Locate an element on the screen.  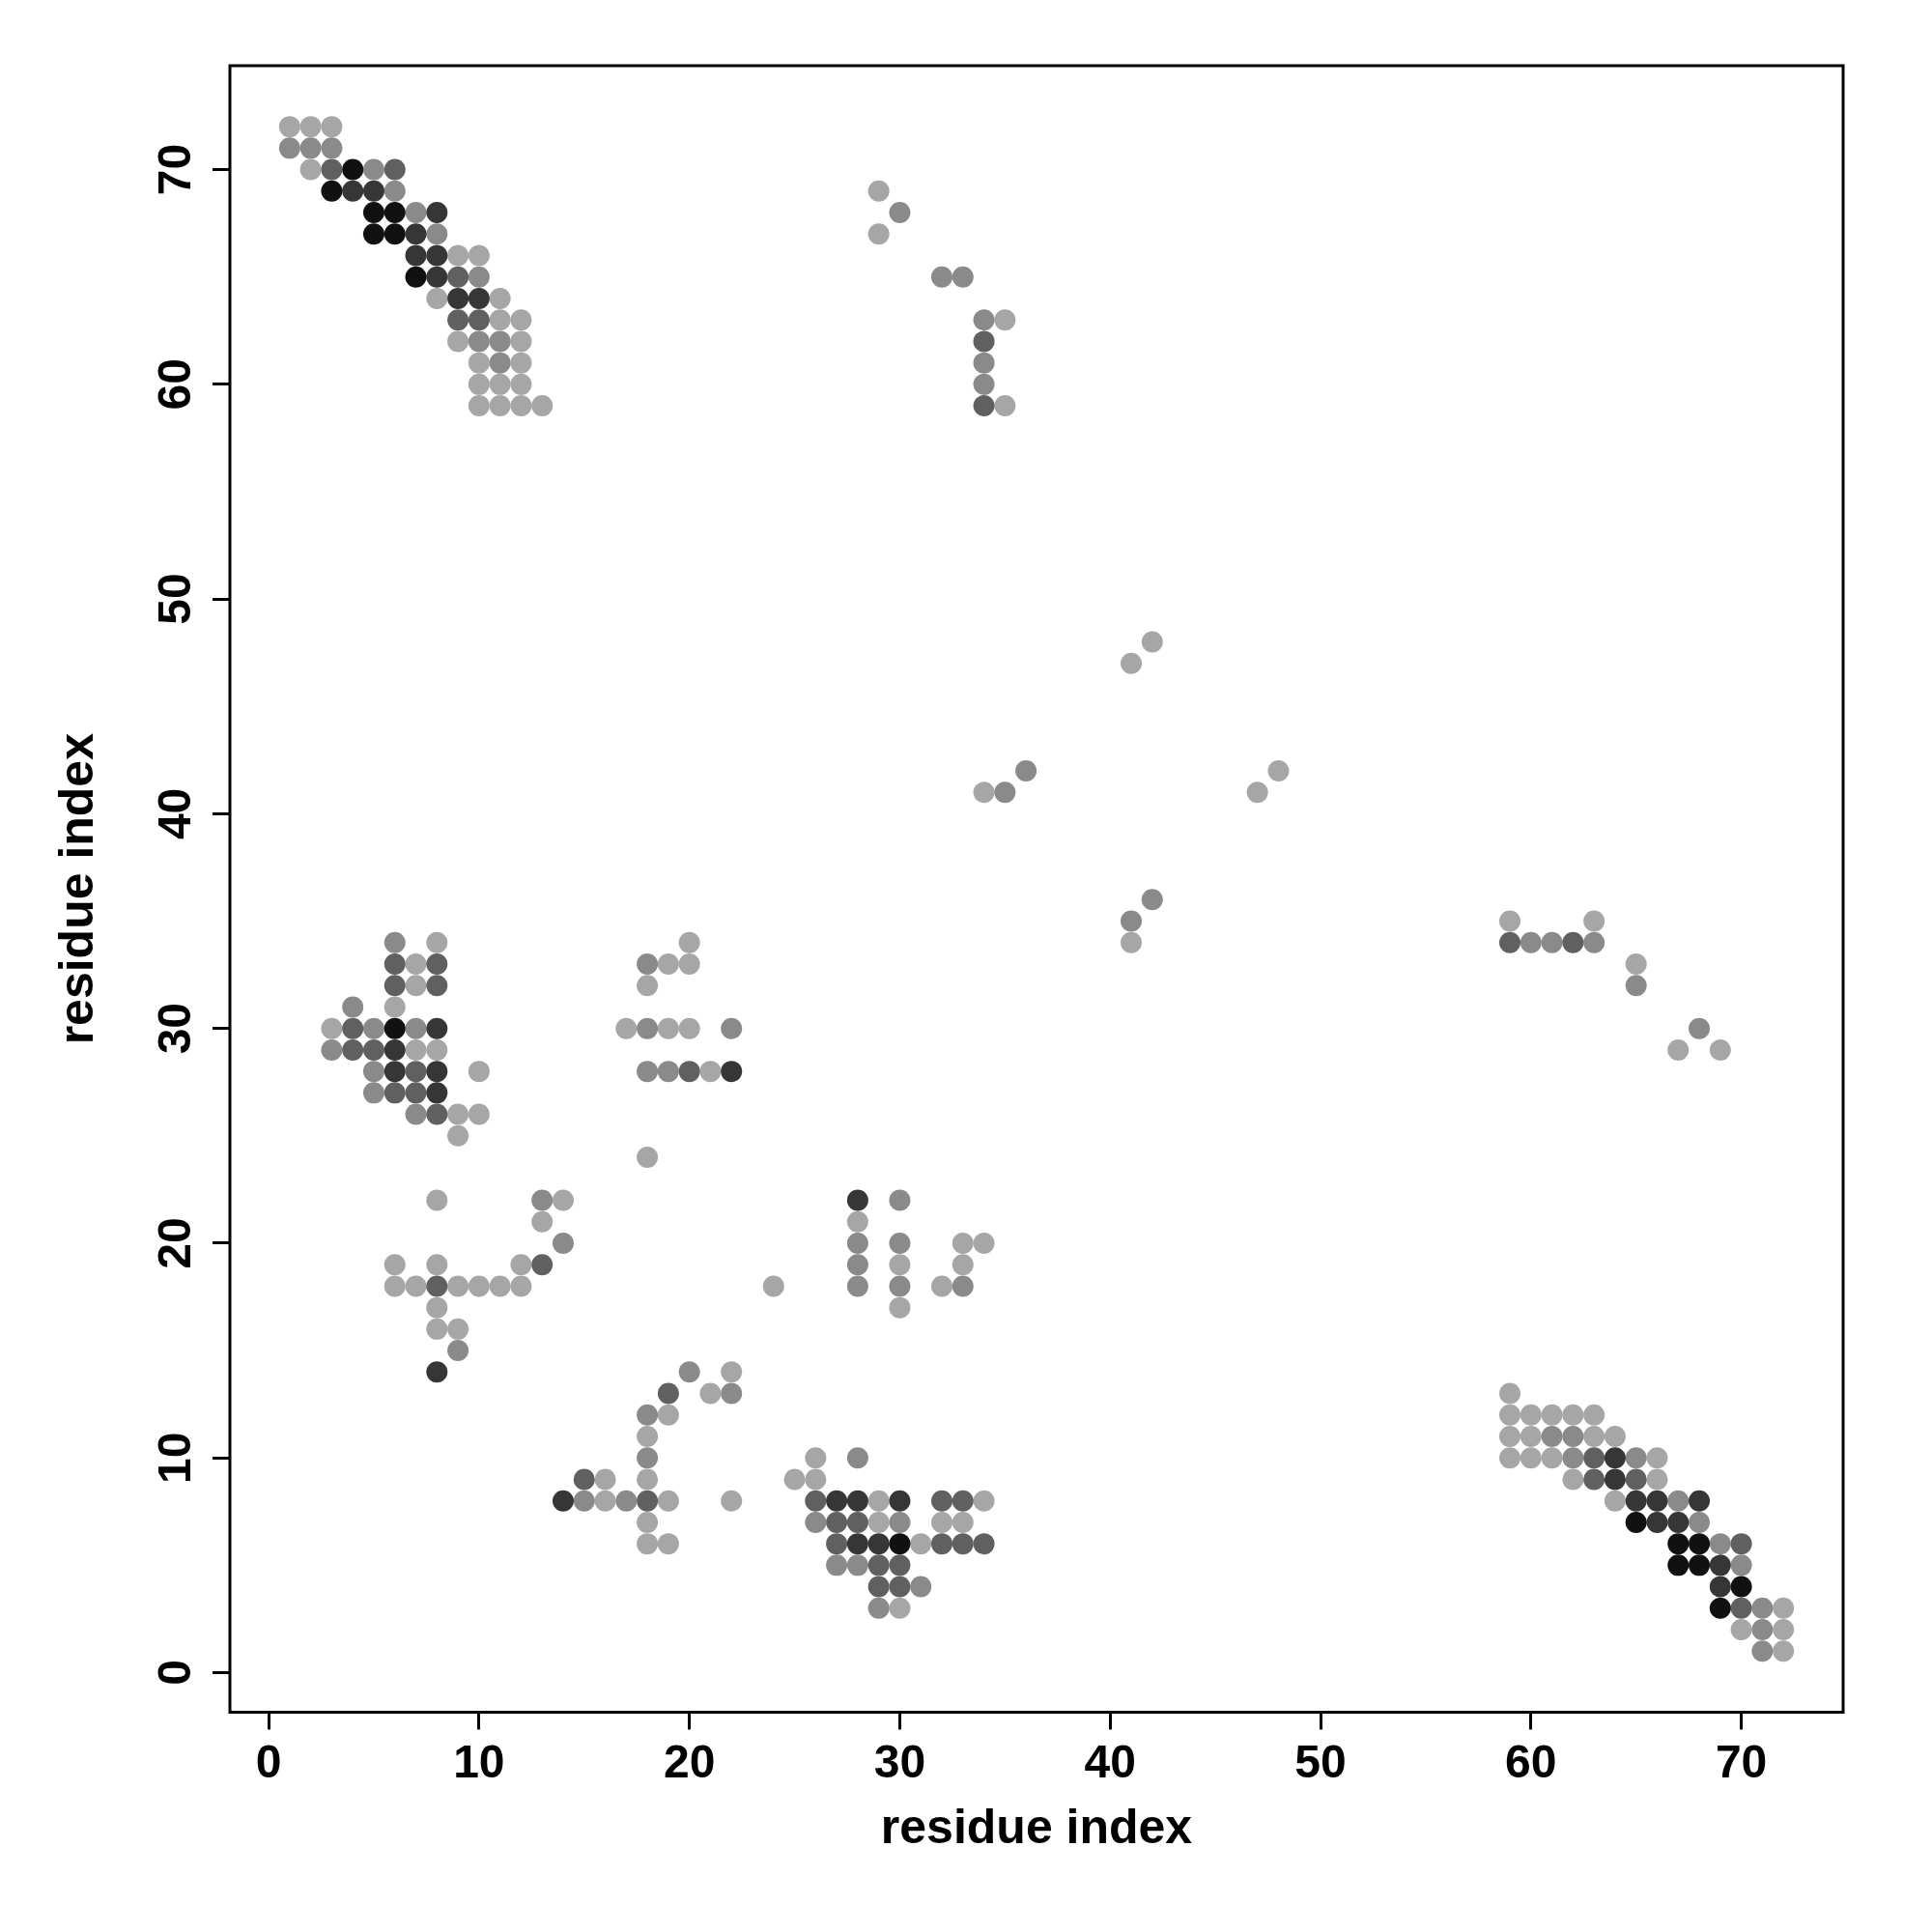
x-tick-label: 60 is located at coordinates (1531, 1762).